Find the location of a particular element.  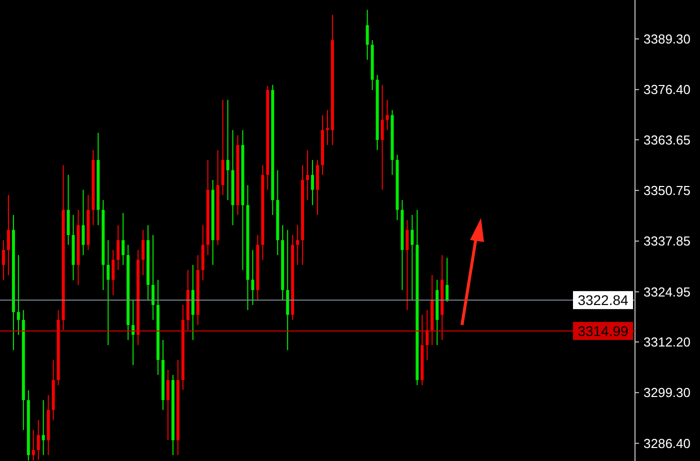

y-tick-label: 3299.30 is located at coordinates (667, 392).